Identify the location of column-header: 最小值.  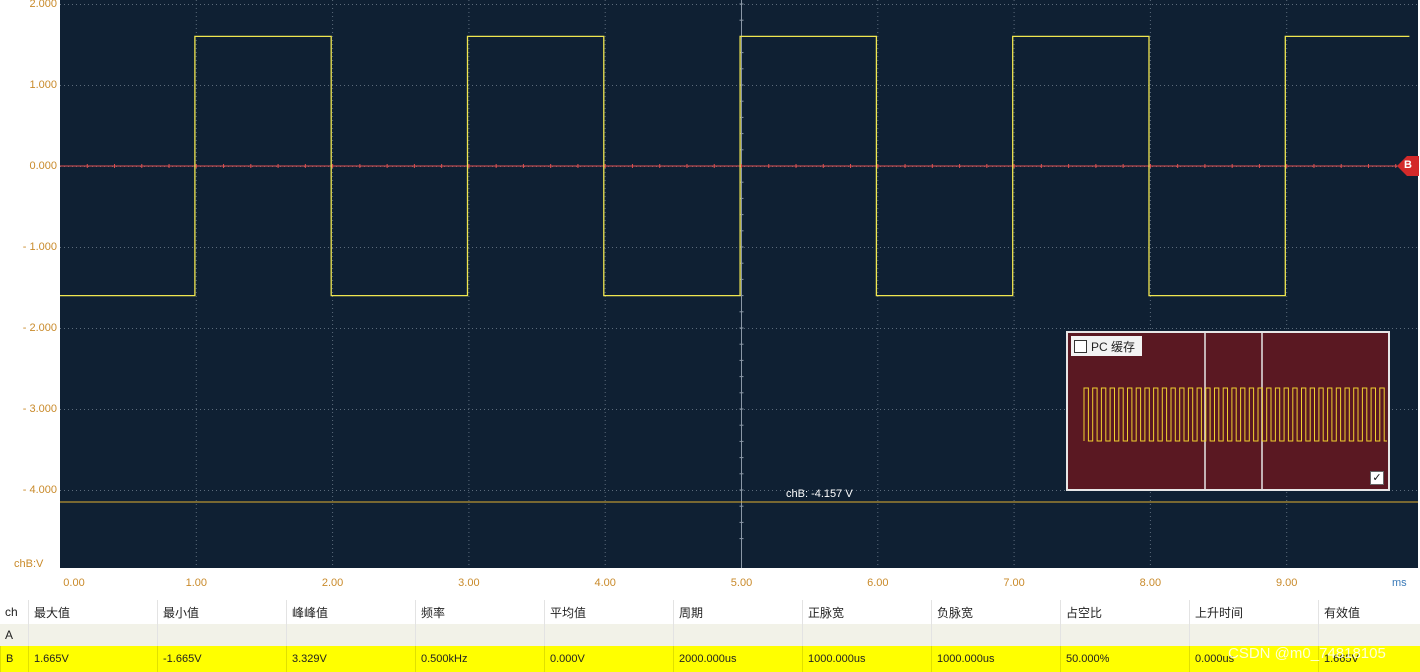
(221, 612).